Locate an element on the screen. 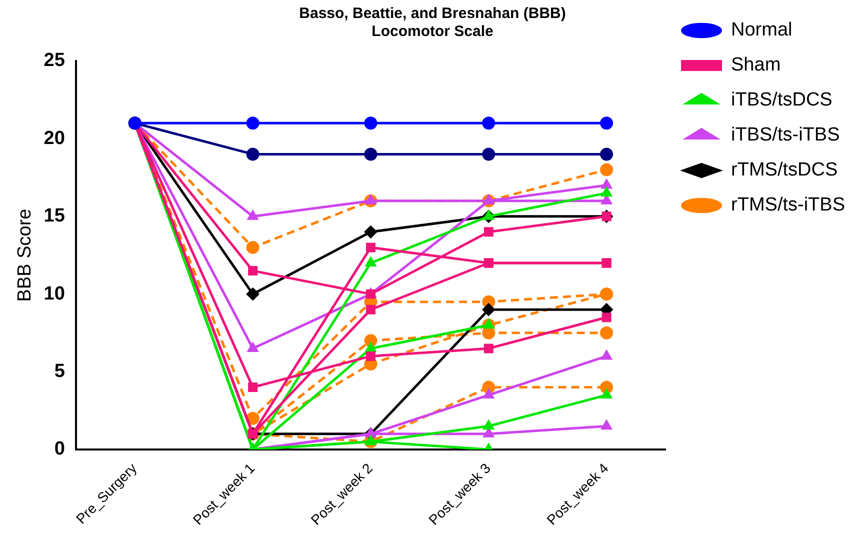 Image resolution: width=865 pixels, height=537 pixels. y-tick-label: 5 is located at coordinates (60, 371).